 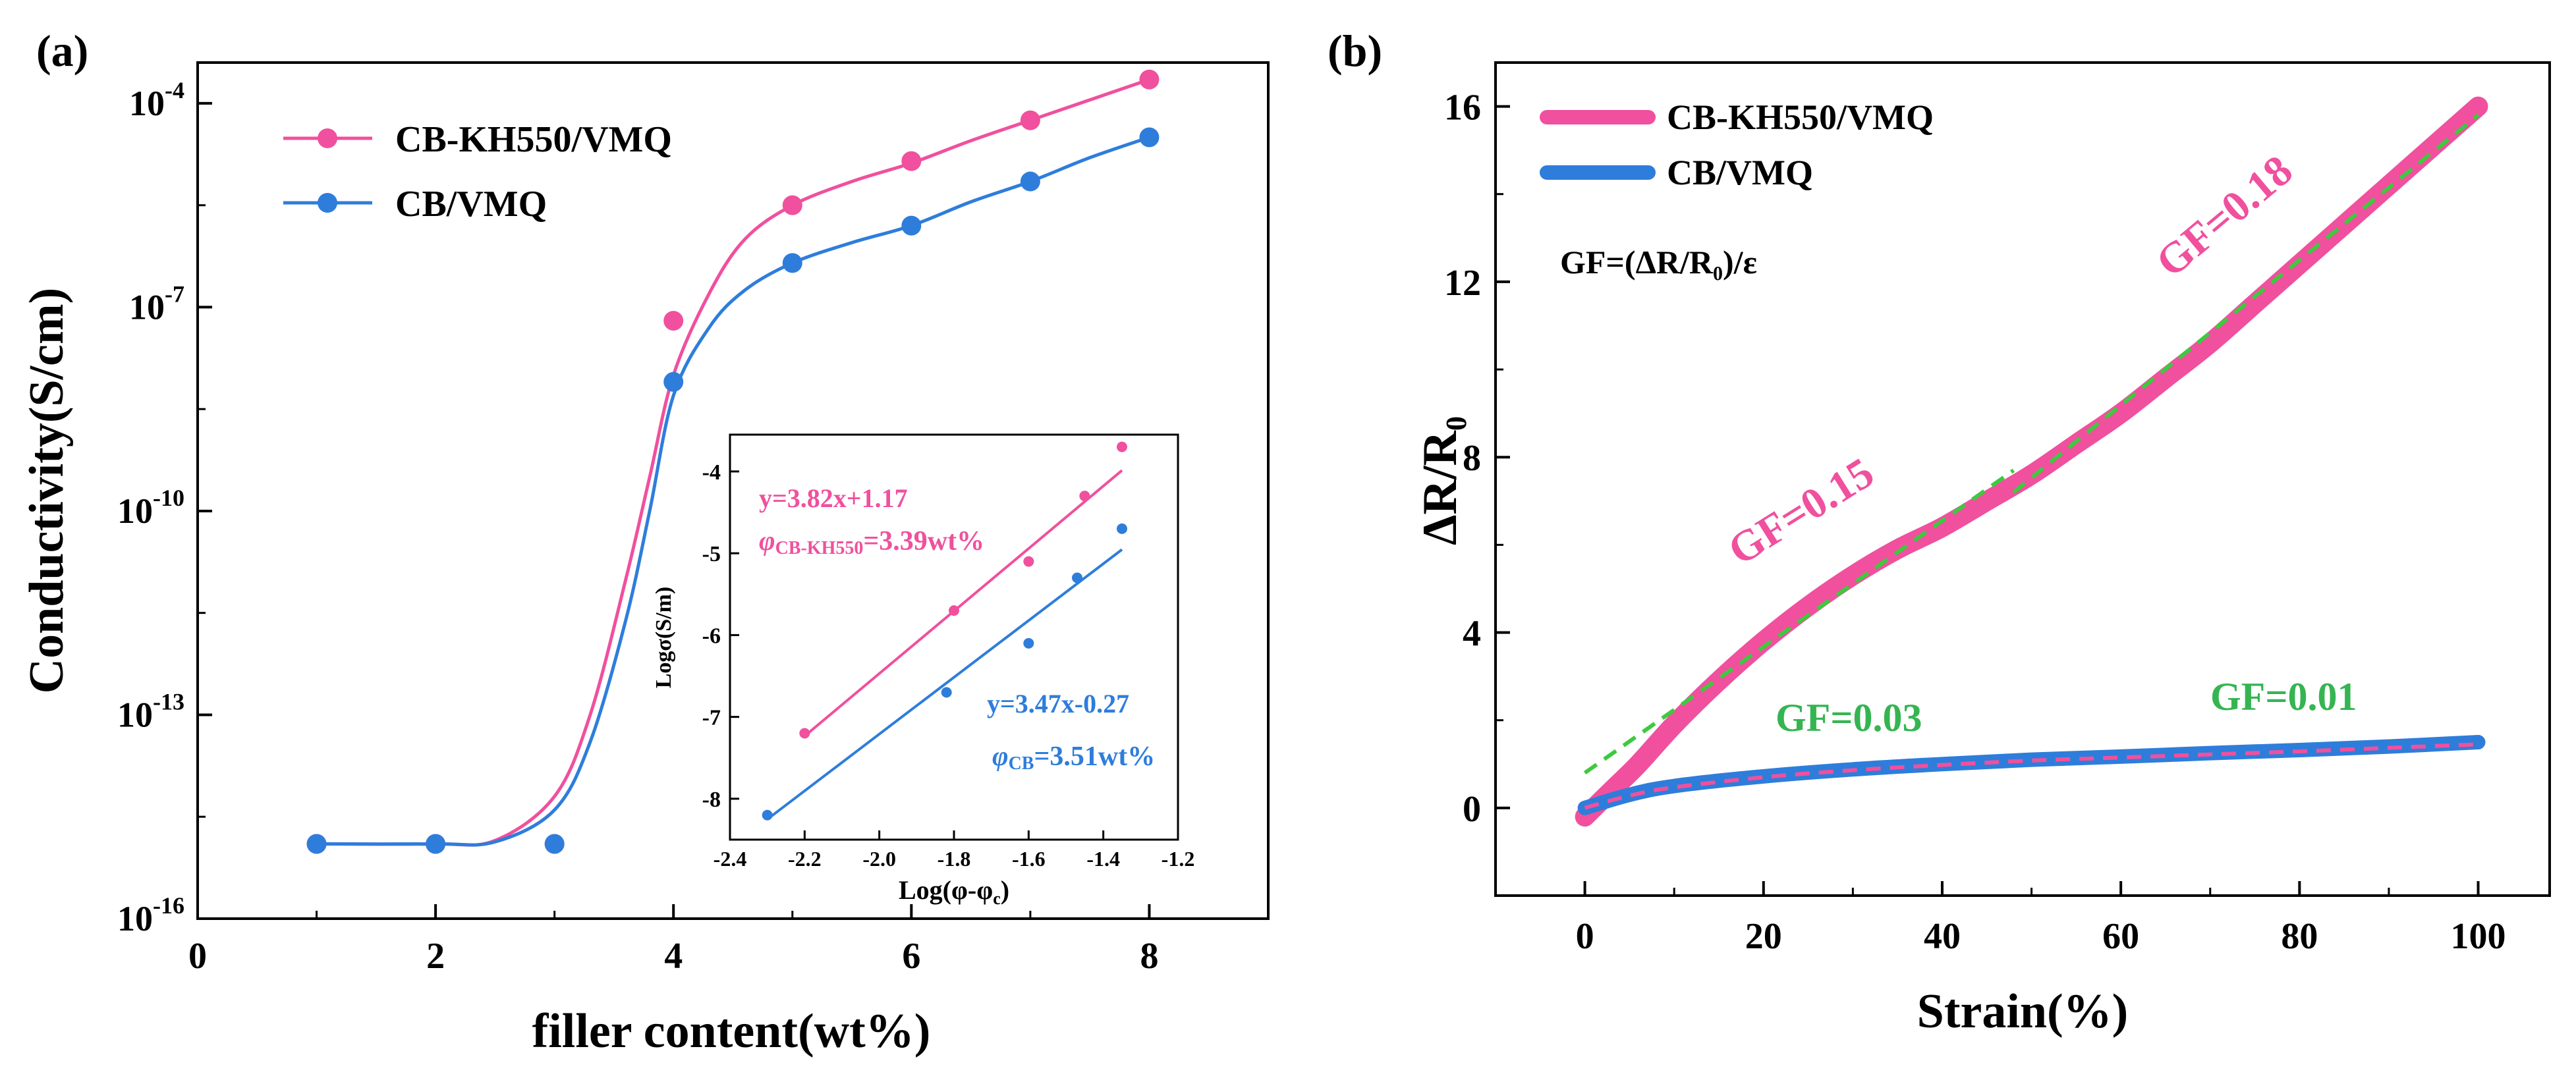 What do you see at coordinates (1799, 622) in the screenshot?
I see `fit-pink-low` at bounding box center [1799, 622].